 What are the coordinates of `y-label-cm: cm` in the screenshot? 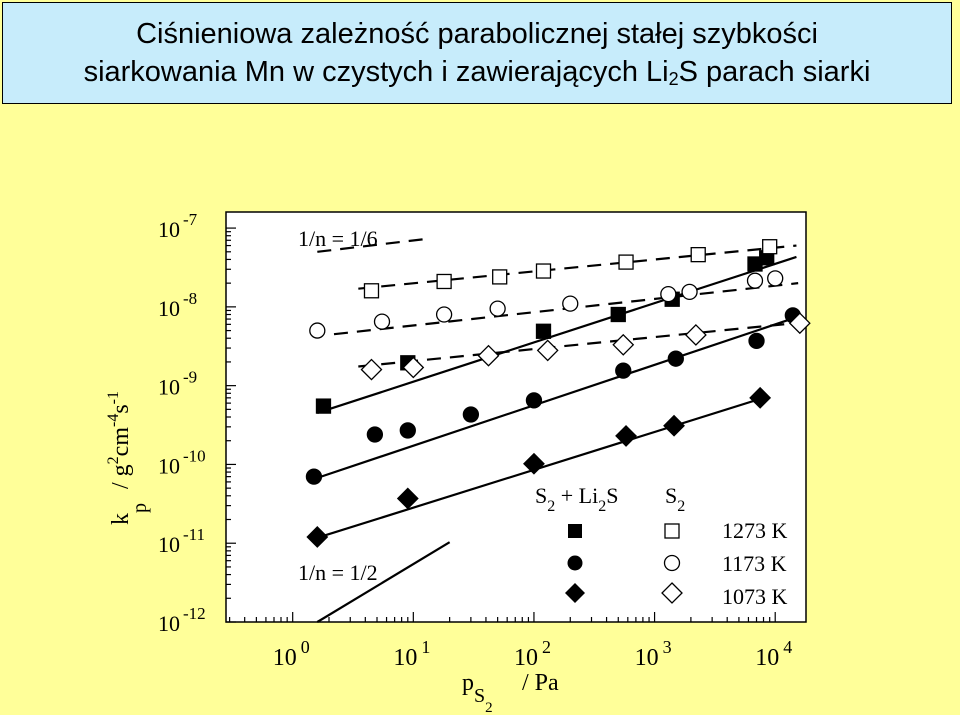 It's located at (121, 442).